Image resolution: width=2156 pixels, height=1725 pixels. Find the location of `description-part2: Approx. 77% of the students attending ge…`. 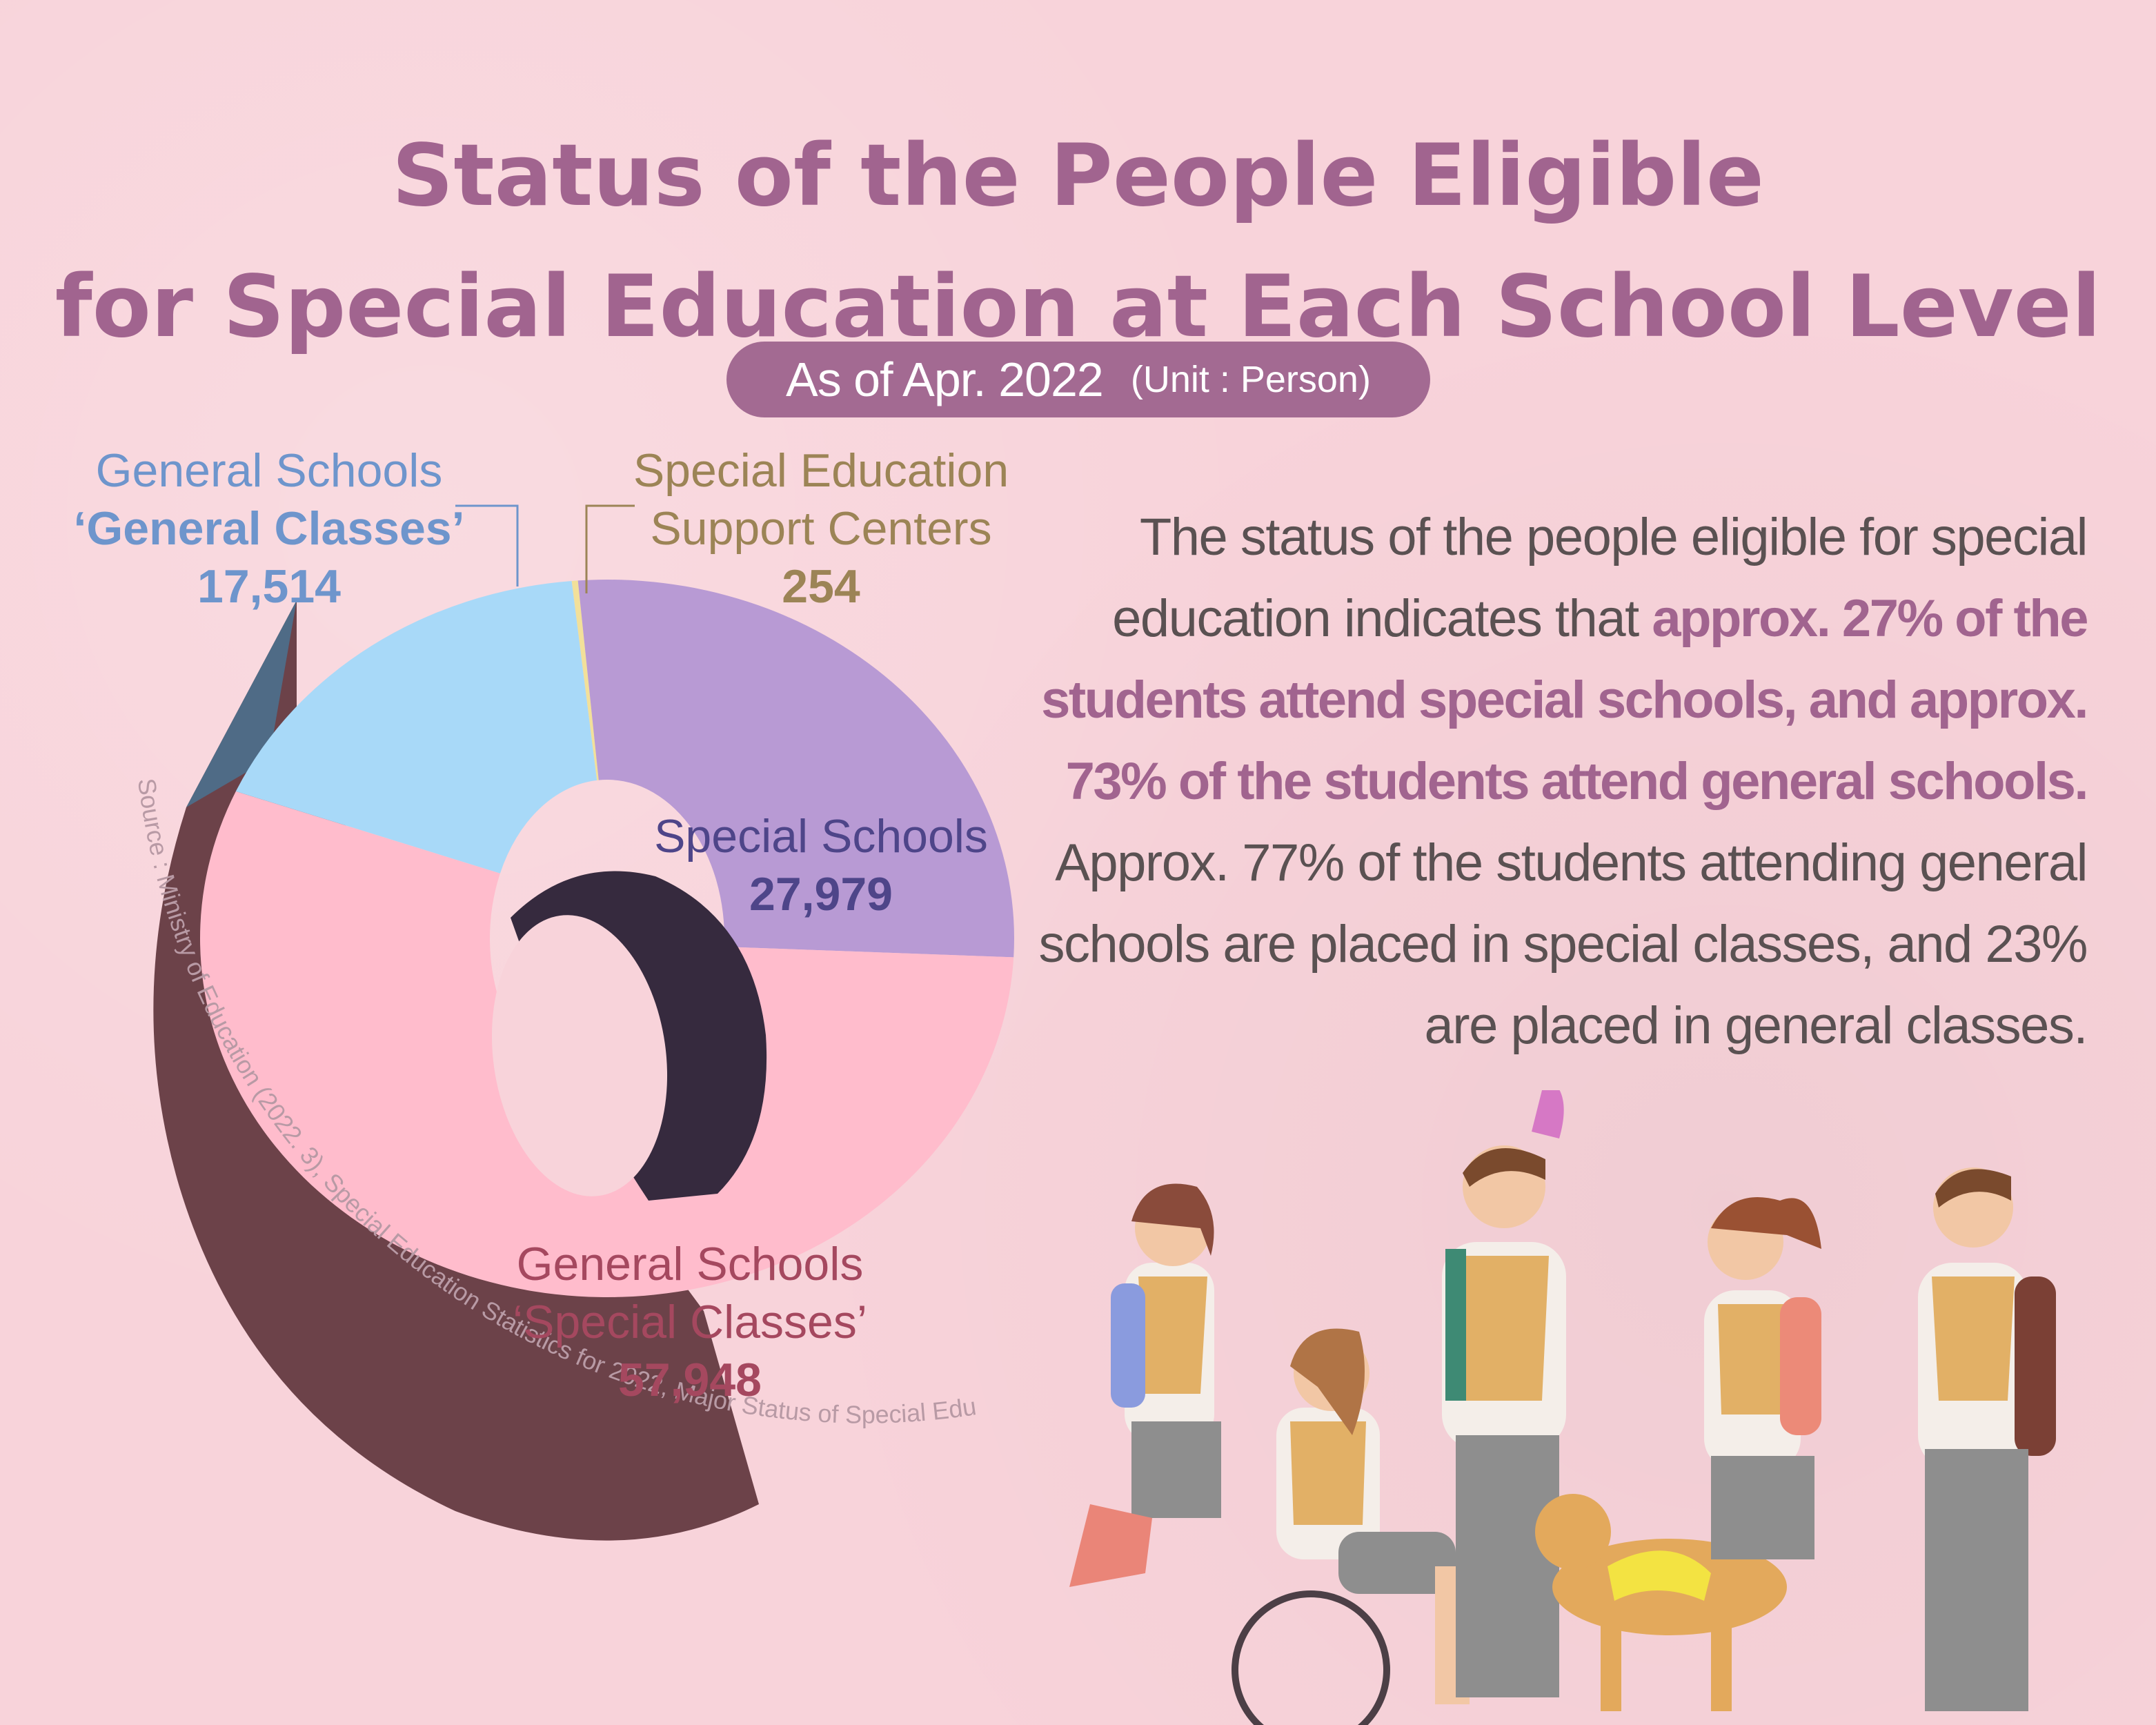

description-part2: Approx. 77% of the students attending ge… is located at coordinates (1563, 944).